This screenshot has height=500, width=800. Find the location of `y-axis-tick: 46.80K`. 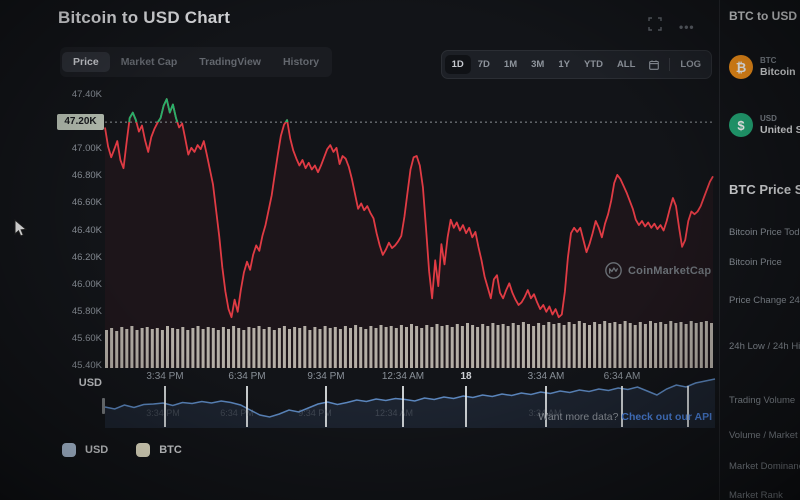

y-axis-tick: 46.80K is located at coordinates (86, 176).